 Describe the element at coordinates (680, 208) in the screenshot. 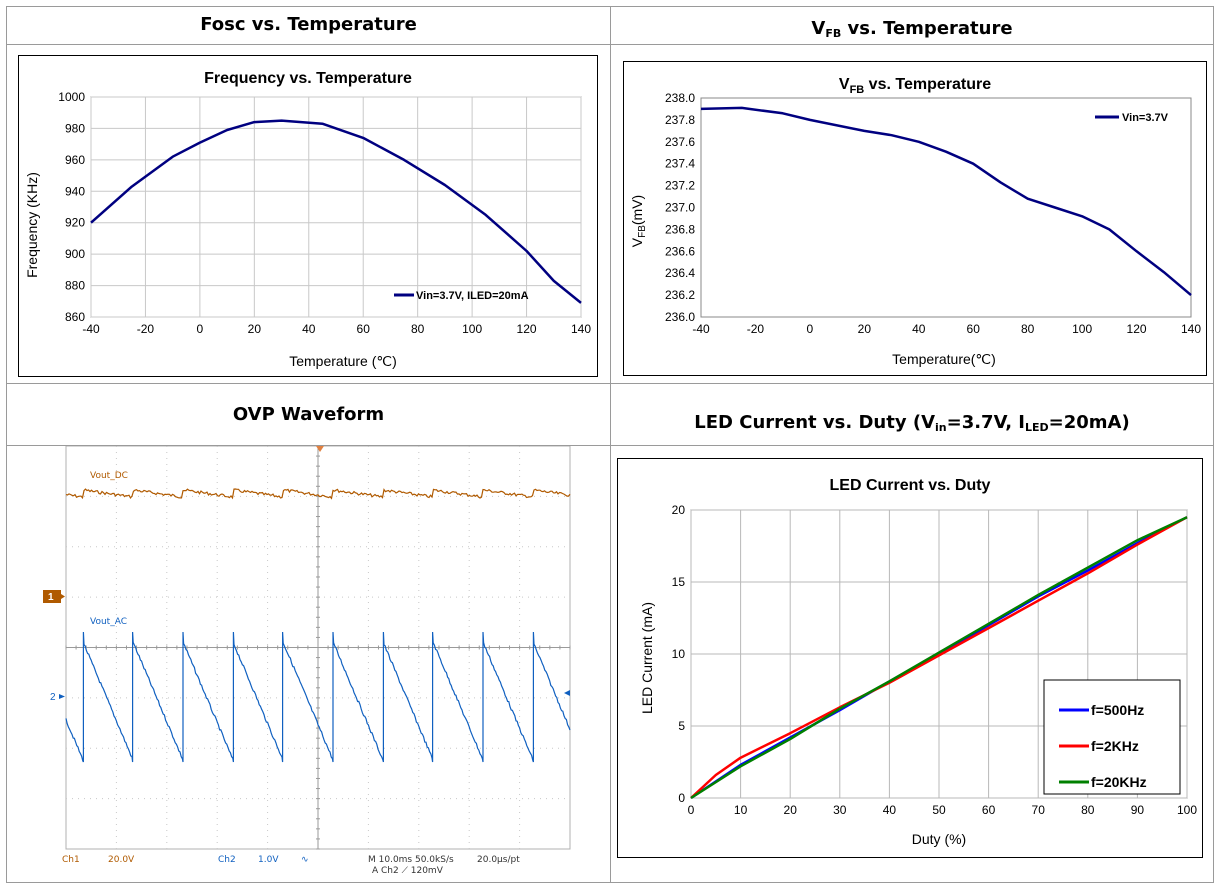

I see `y-tick-label: 237.0` at that location.